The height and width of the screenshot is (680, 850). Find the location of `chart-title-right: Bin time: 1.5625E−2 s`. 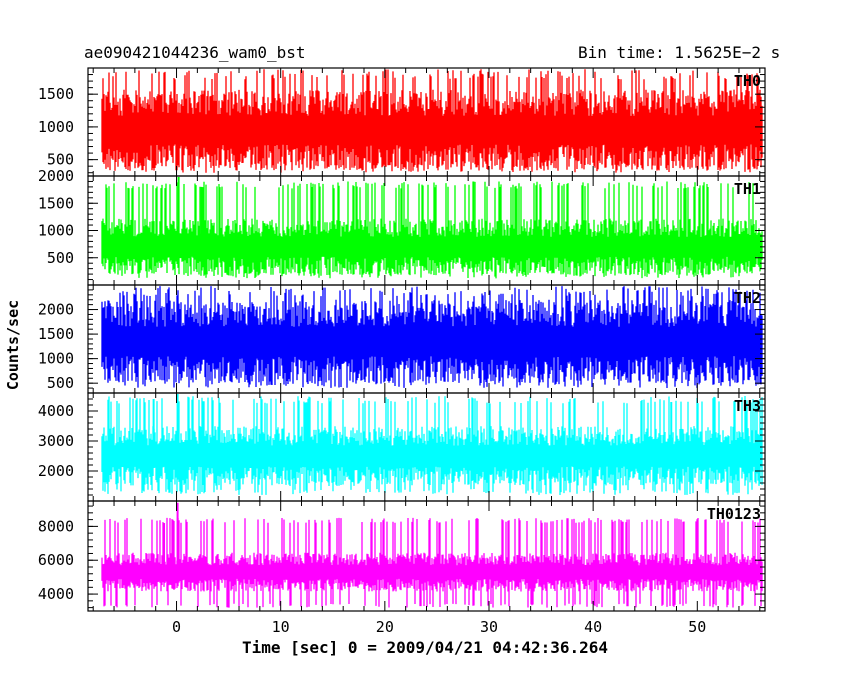

chart-title-right: Bin time: 1.5625E−2 s is located at coordinates (679, 52).